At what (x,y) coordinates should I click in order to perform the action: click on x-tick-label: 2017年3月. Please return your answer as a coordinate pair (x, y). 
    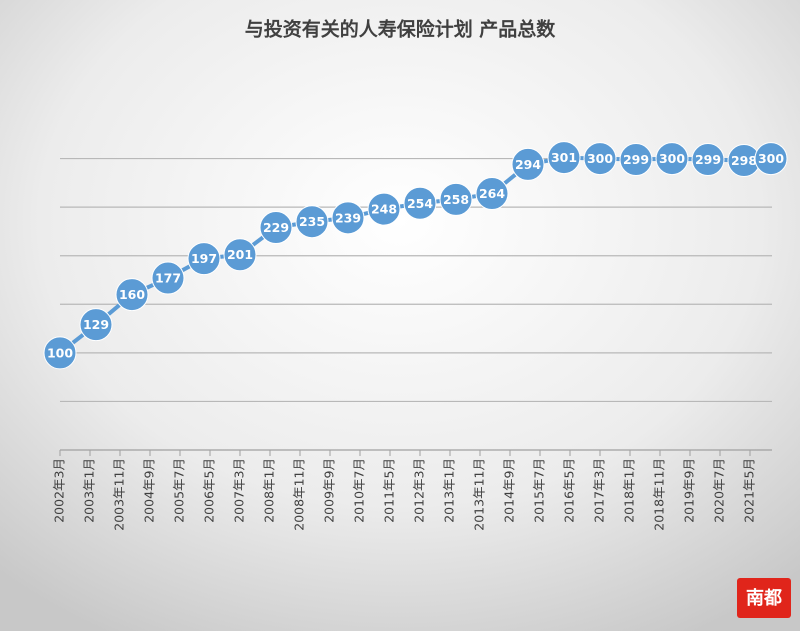
    Looking at the image, I should click on (599, 490).